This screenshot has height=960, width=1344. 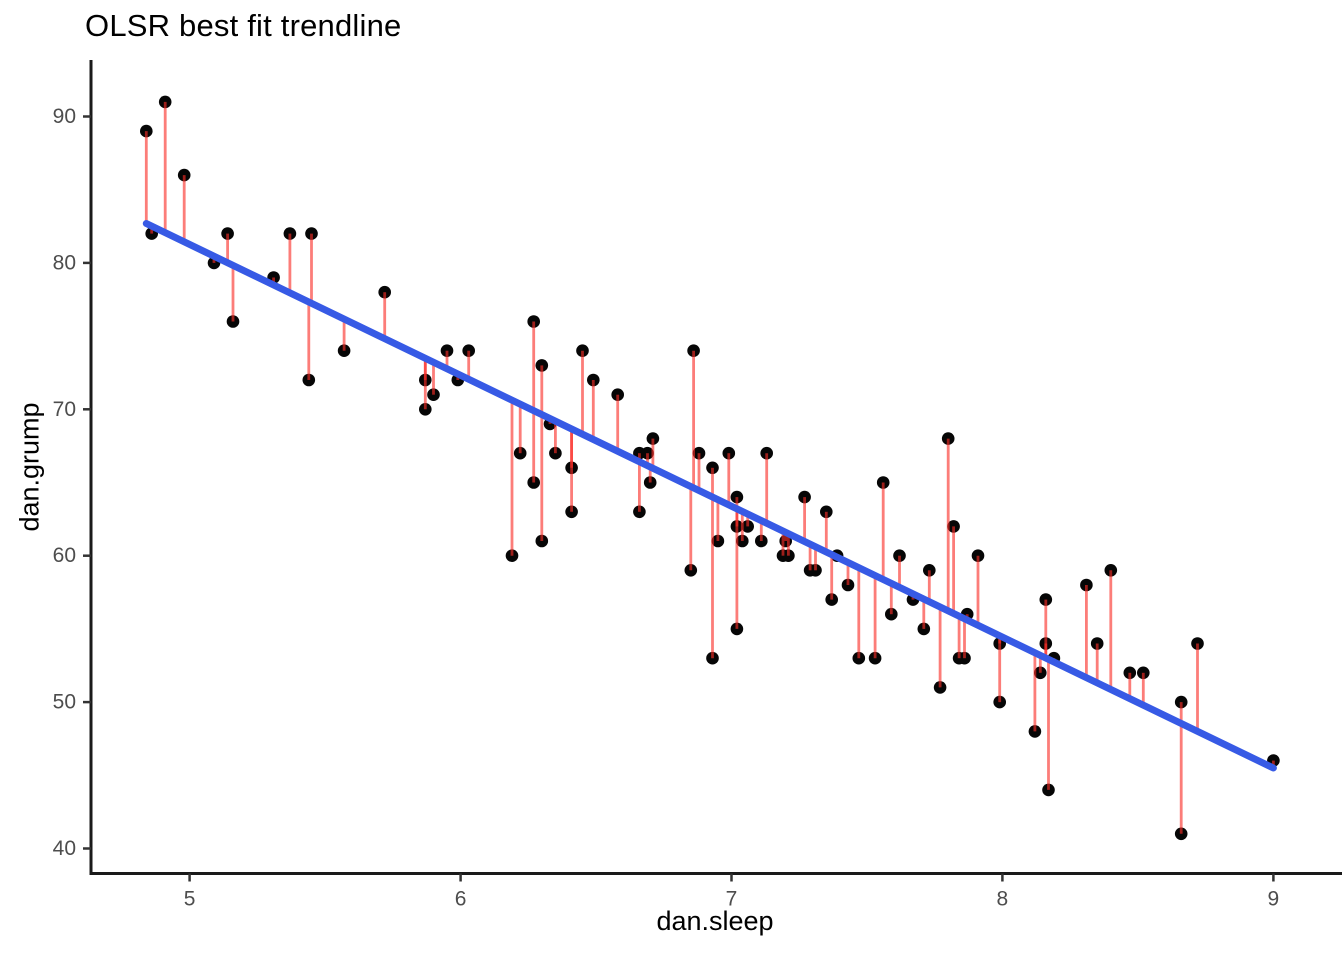 What do you see at coordinates (64, 262) in the screenshot?
I see `y-tick-label: 80` at bounding box center [64, 262].